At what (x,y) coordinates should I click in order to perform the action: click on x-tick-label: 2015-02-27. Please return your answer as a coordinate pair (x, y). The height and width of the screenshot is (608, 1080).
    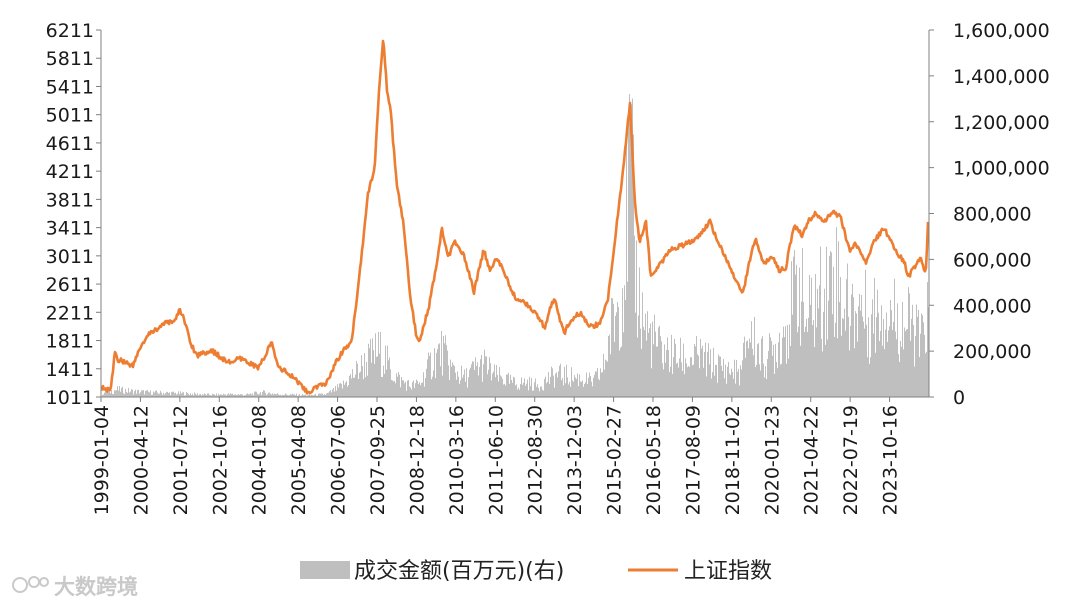
    Looking at the image, I should click on (615, 460).